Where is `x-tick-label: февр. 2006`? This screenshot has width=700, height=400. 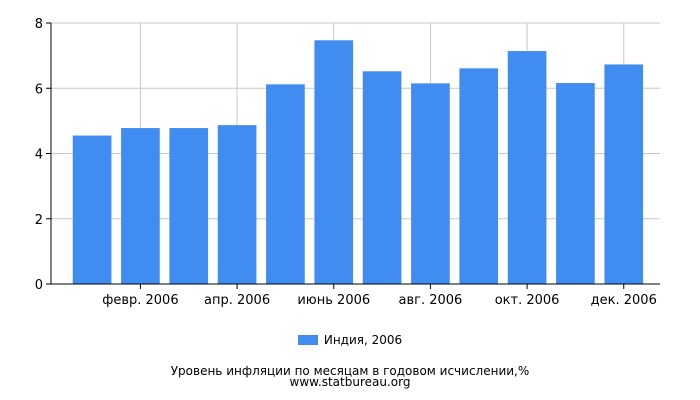 x-tick-label: февр. 2006 is located at coordinates (140, 300).